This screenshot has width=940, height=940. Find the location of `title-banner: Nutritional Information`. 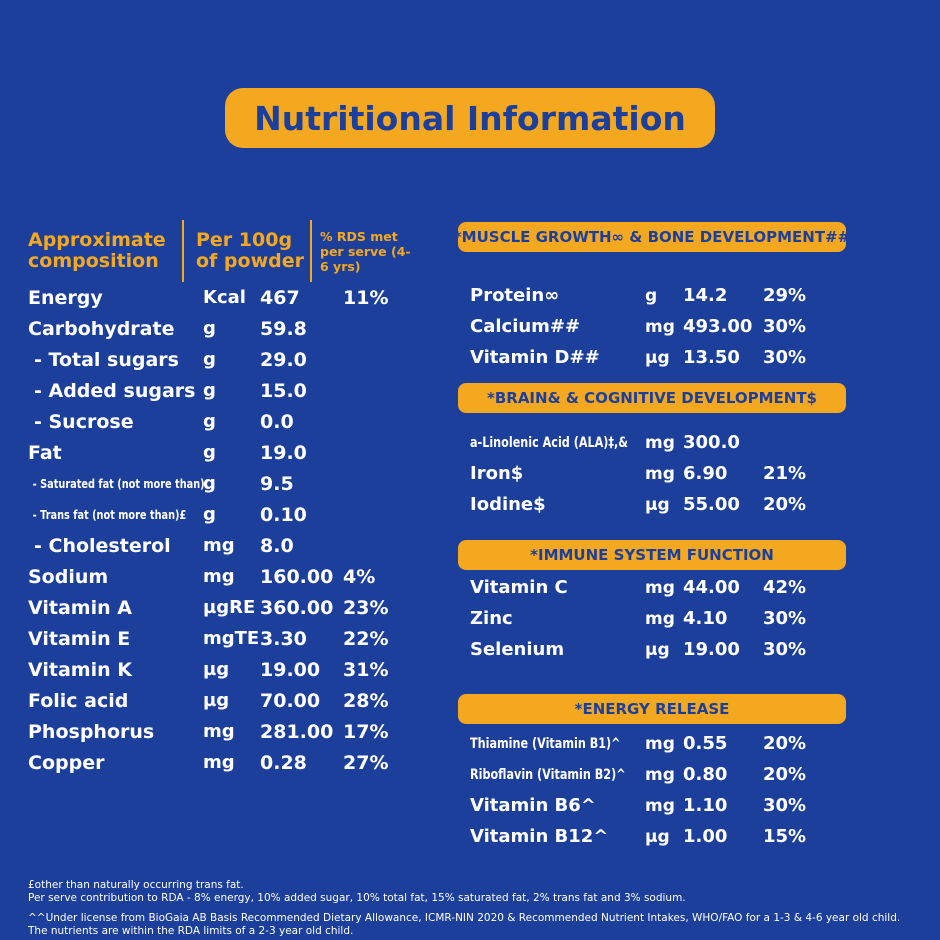

title-banner: Nutritional Information is located at coordinates (470, 118).